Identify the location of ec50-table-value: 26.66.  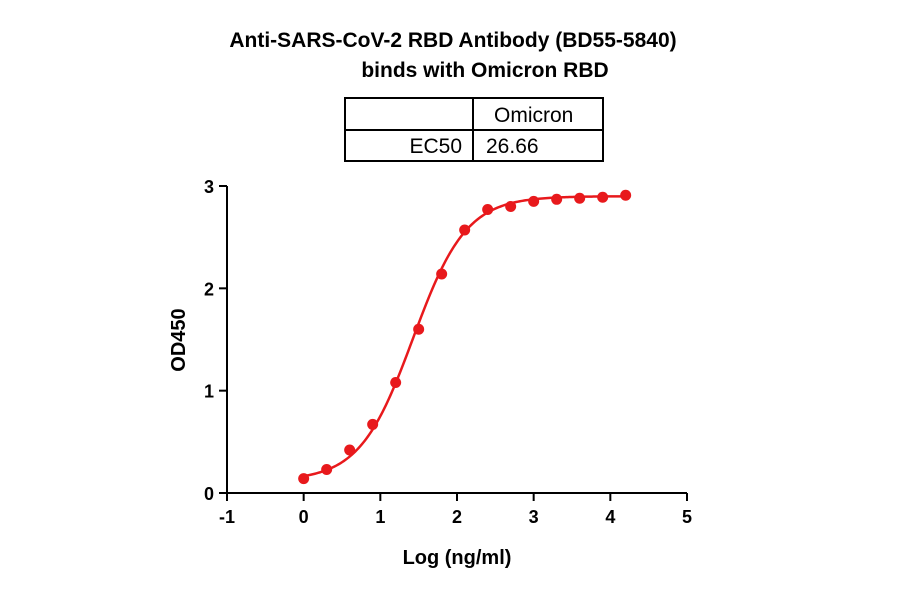
(512, 146).